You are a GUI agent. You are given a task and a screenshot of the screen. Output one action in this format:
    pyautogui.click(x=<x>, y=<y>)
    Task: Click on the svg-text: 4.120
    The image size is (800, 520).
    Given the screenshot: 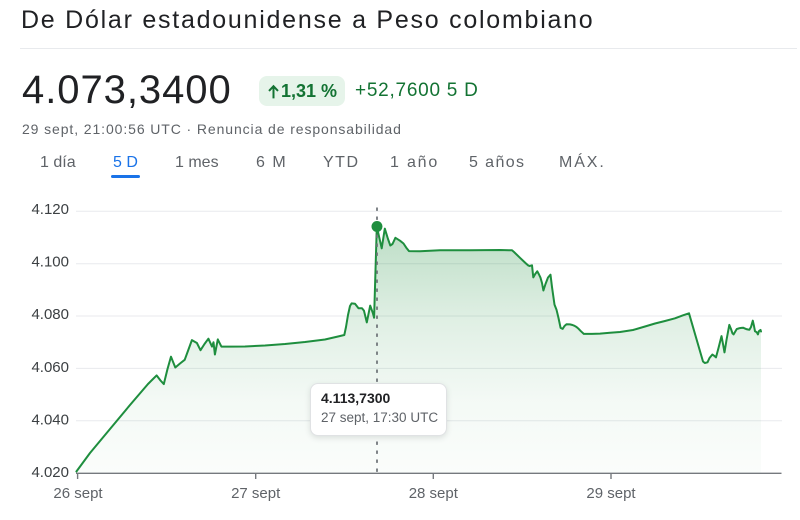 What is the action you would take?
    pyautogui.click(x=50, y=209)
    